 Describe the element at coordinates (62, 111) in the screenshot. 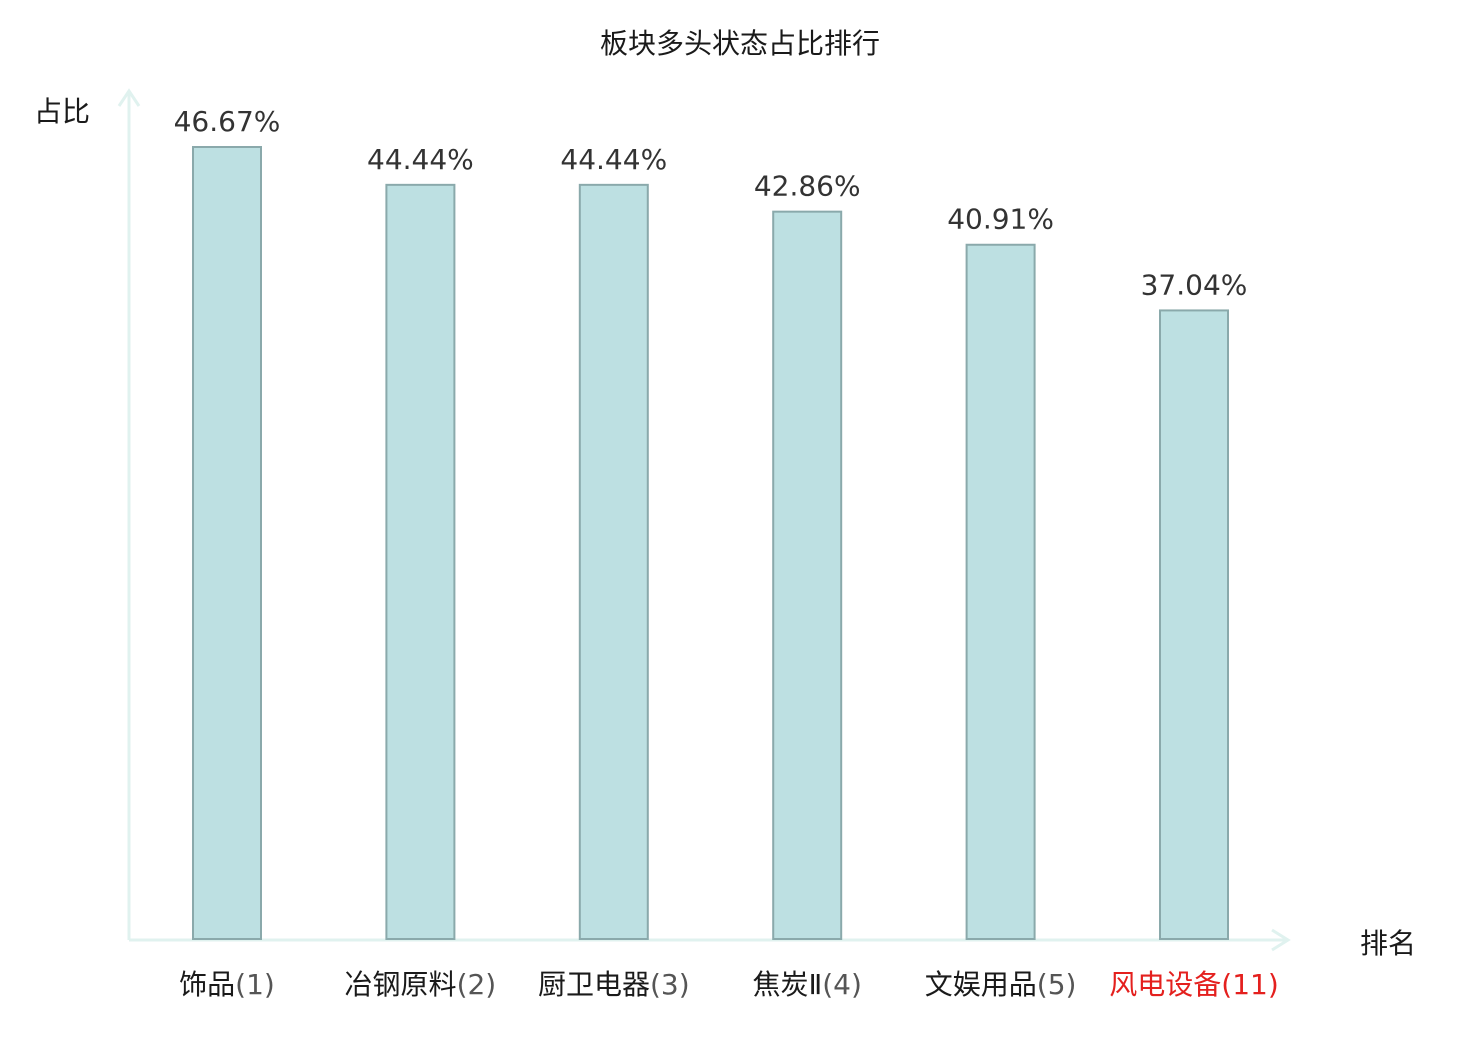

I see `y-axis-label: 占比` at that location.